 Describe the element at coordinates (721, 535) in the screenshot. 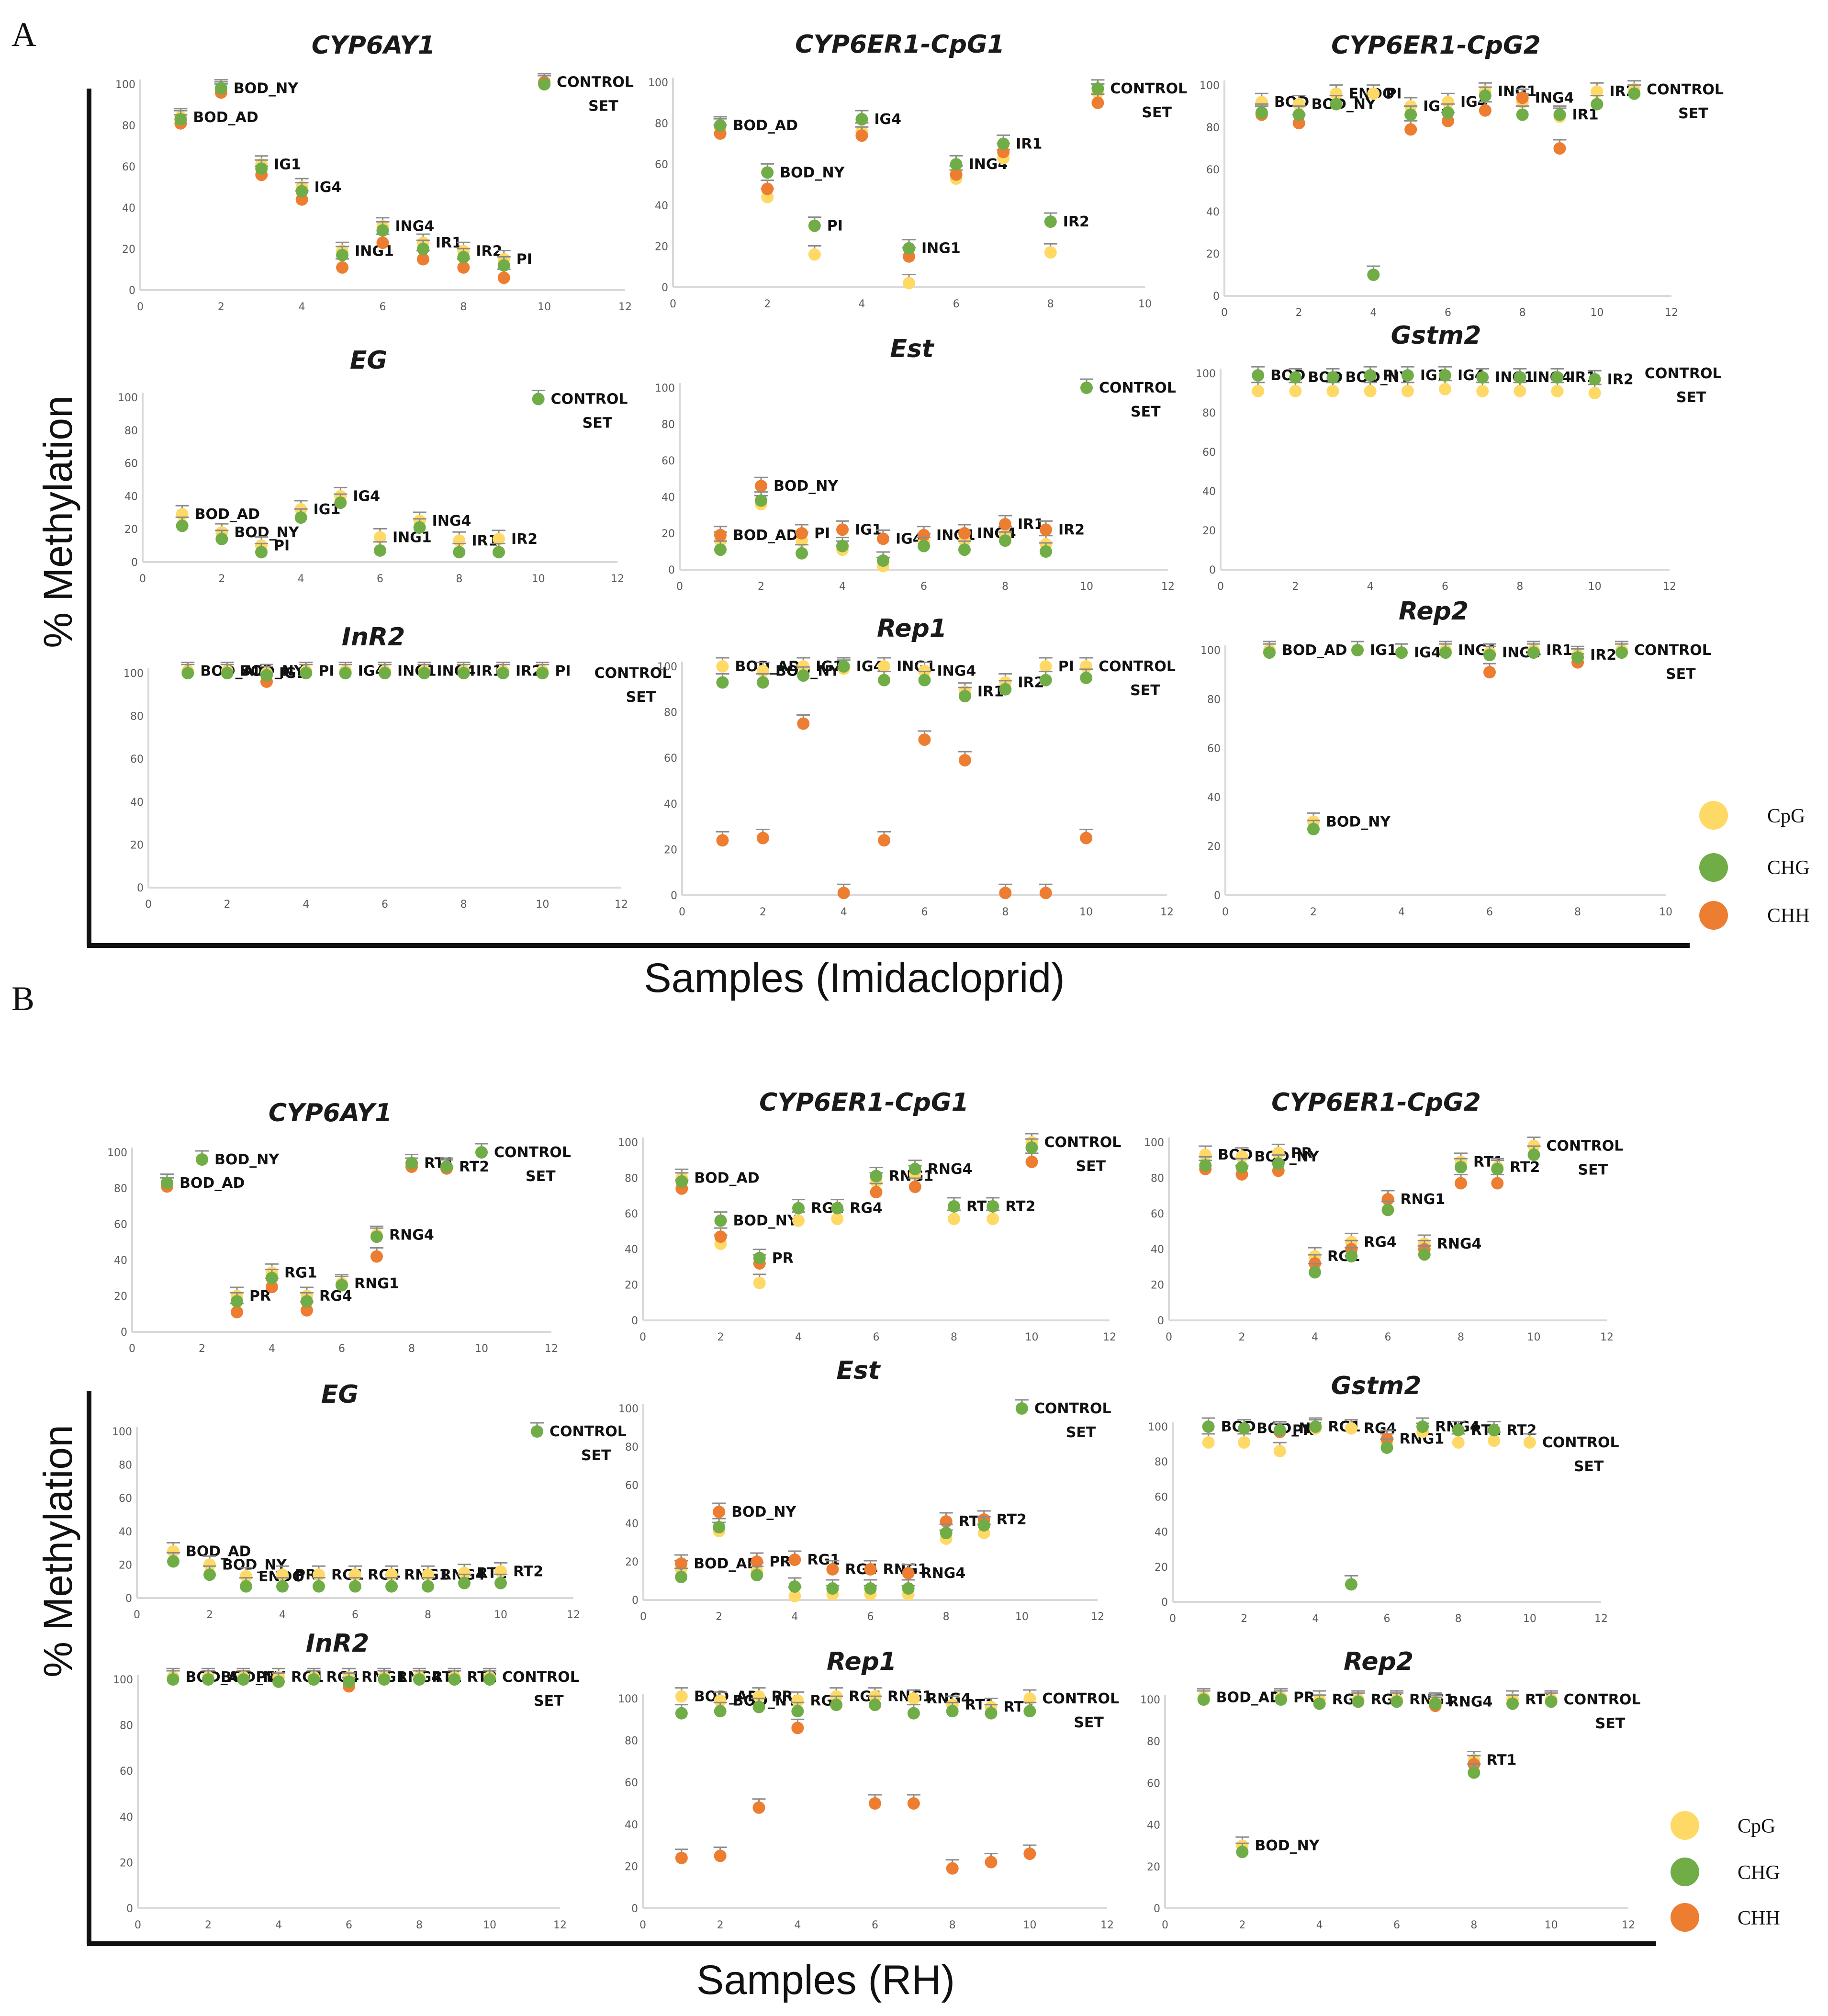

I see `point-chh-bod-ad` at that location.